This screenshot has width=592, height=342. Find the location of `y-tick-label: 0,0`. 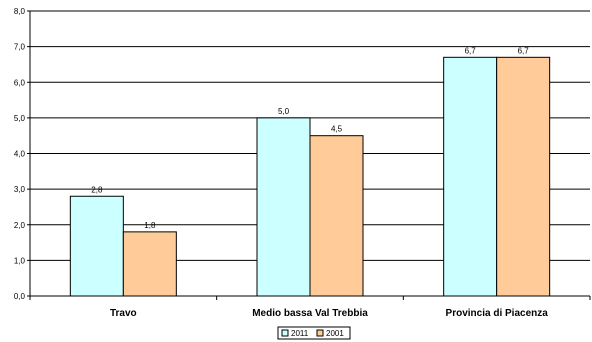

y-tick-label: 0,0 is located at coordinates (20, 296).